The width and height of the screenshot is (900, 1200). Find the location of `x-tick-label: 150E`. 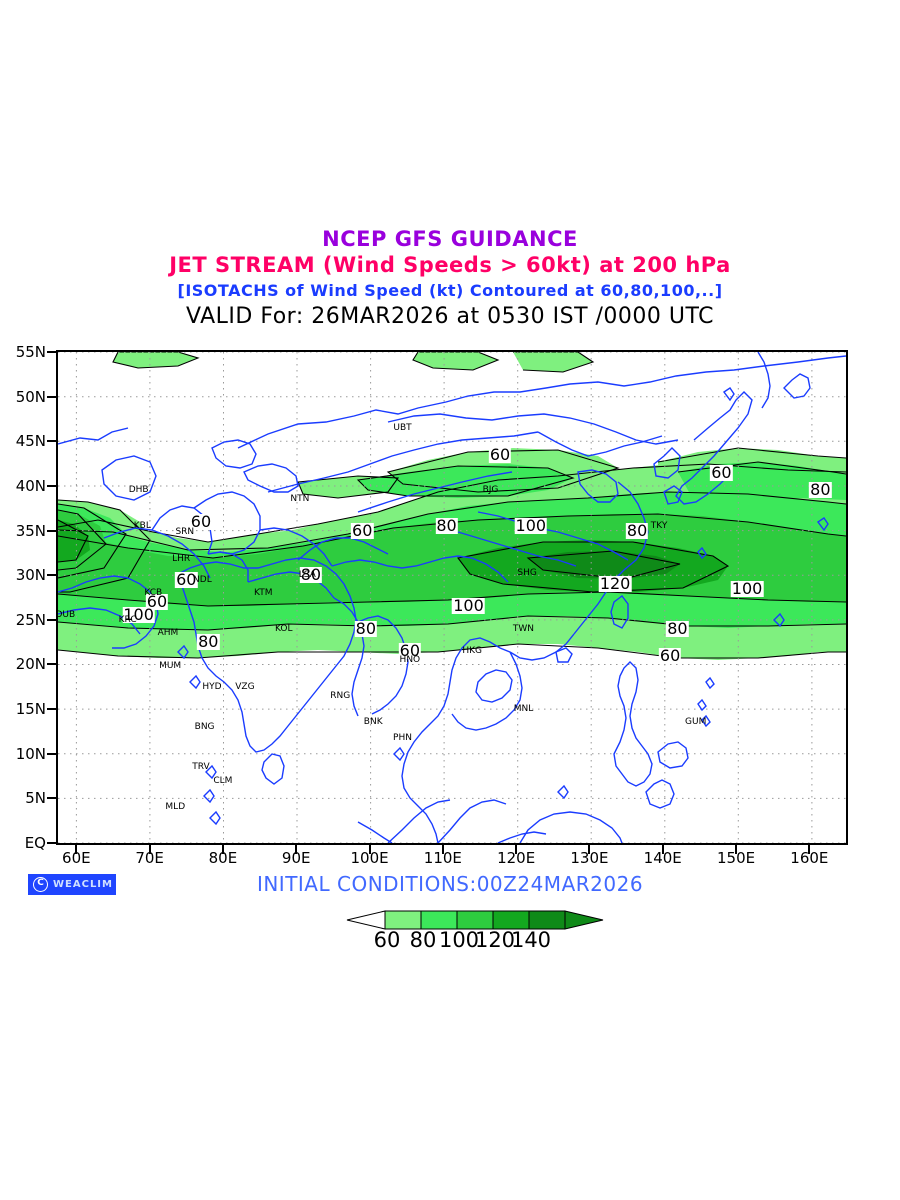

x-tick-label: 150E is located at coordinates (736, 858).